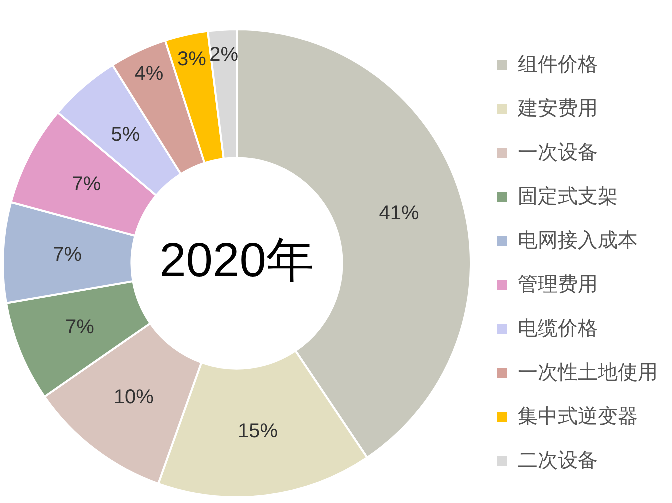  Describe the element at coordinates (125, 135) in the screenshot. I see `data-label: 5%` at that location.